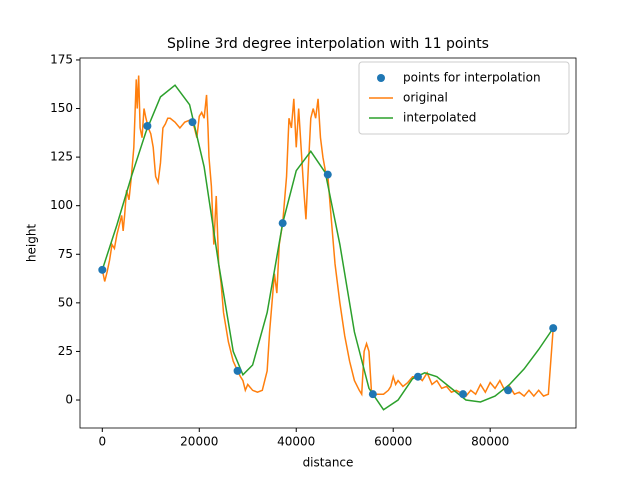 This screenshot has width=640, height=480. Describe the element at coordinates (65, 351) in the screenshot. I see `y-tick-label: 25` at that location.